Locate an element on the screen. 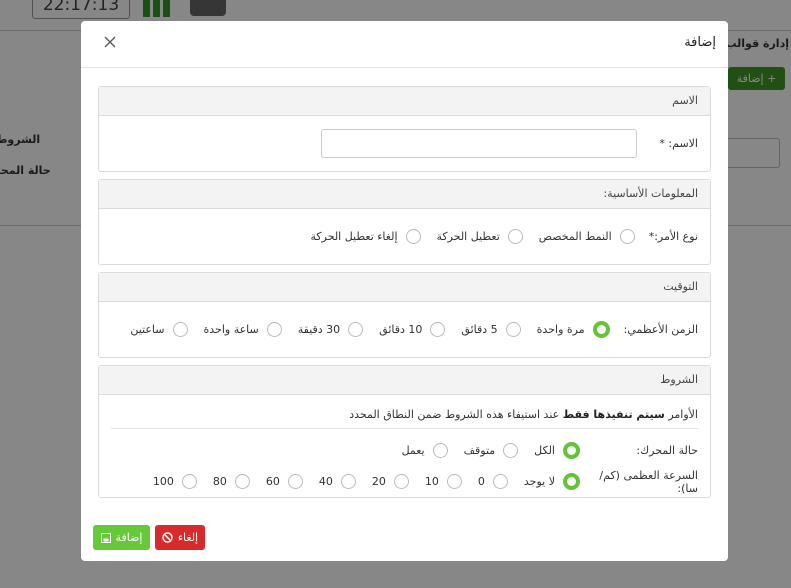  radio-option: النمط المخصص is located at coordinates (587, 236).